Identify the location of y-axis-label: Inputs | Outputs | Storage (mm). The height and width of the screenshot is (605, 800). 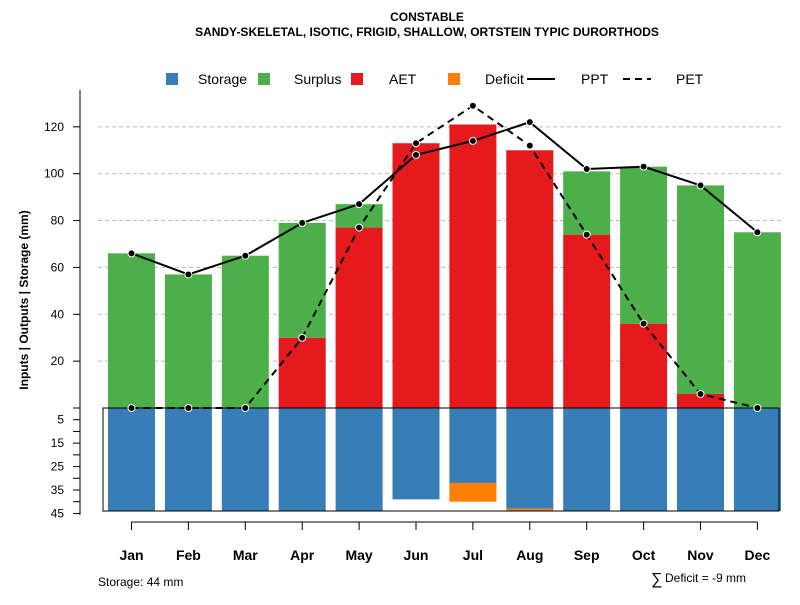
(24, 299).